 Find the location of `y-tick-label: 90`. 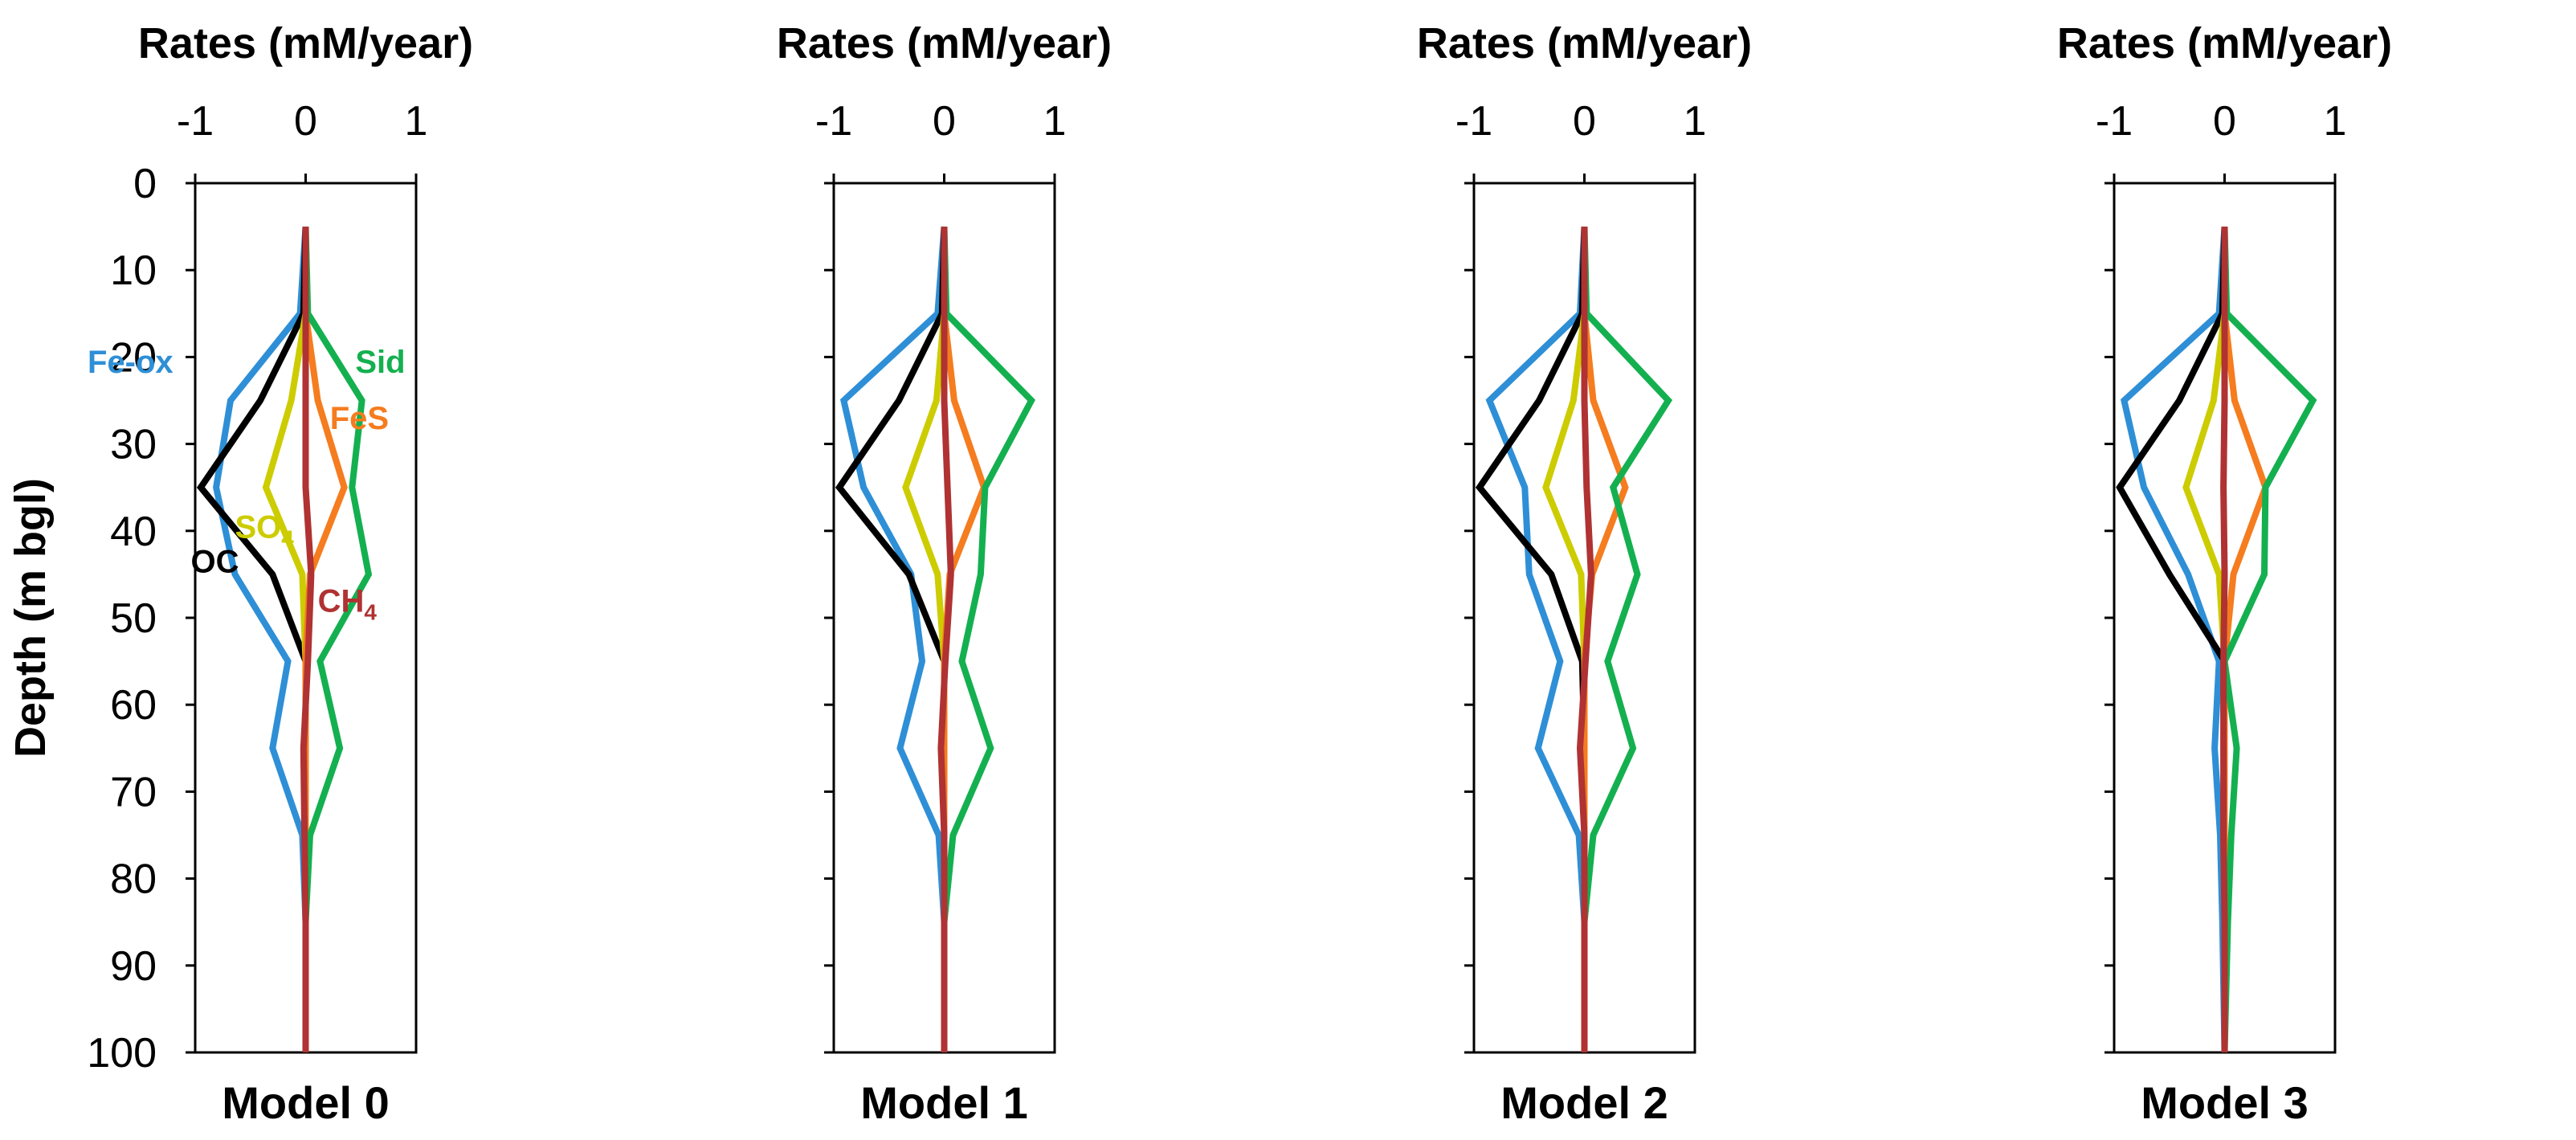

y-tick-label: 90 is located at coordinates (133, 966).